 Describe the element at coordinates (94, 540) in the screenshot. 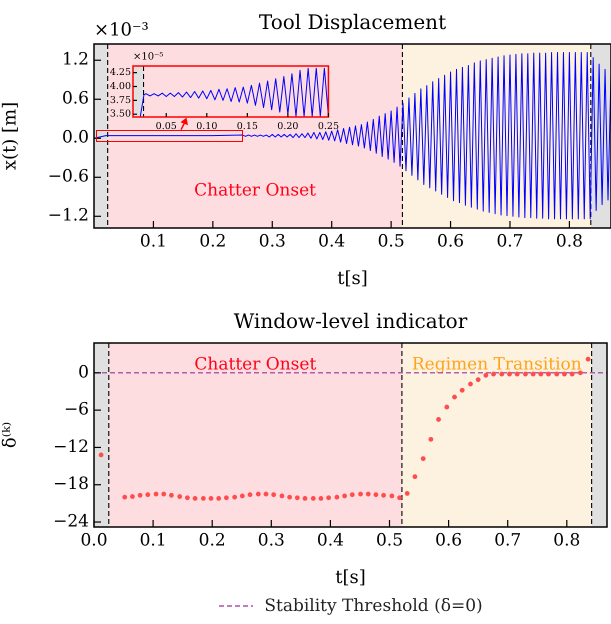

I see `x-tick-label: 0.0` at that location.